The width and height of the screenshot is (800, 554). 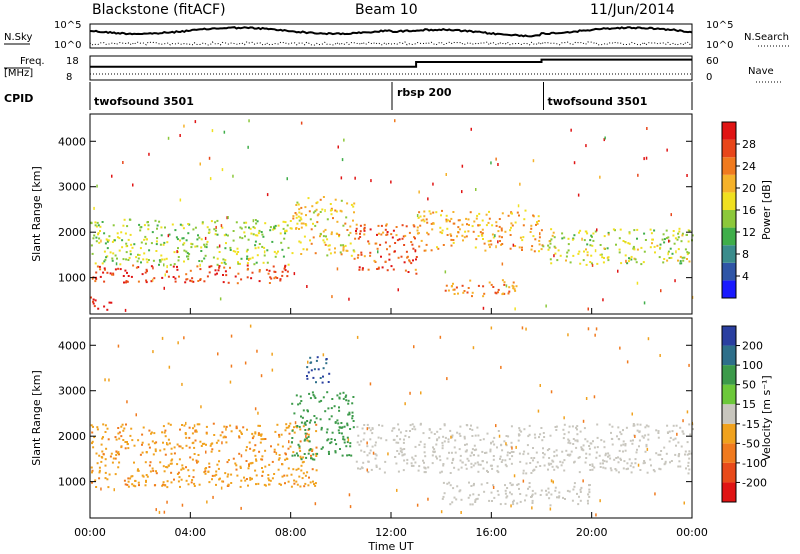 I want to click on colorbar-segment, so click(x=729, y=219).